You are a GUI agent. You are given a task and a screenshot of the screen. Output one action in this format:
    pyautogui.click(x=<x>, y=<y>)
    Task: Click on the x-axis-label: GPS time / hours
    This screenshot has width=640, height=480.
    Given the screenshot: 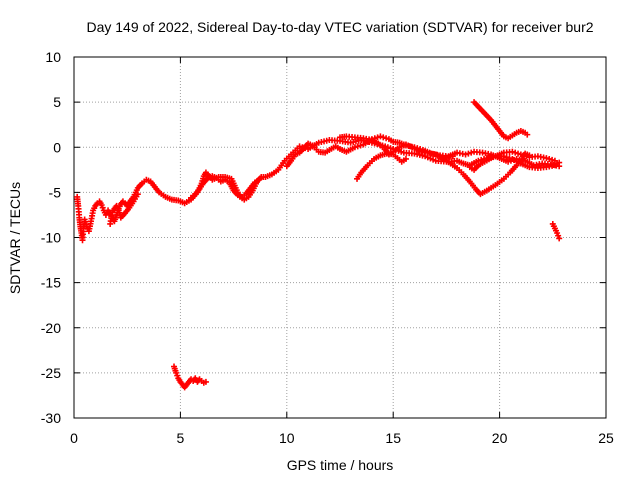 What is the action you would take?
    pyautogui.click(x=340, y=465)
    